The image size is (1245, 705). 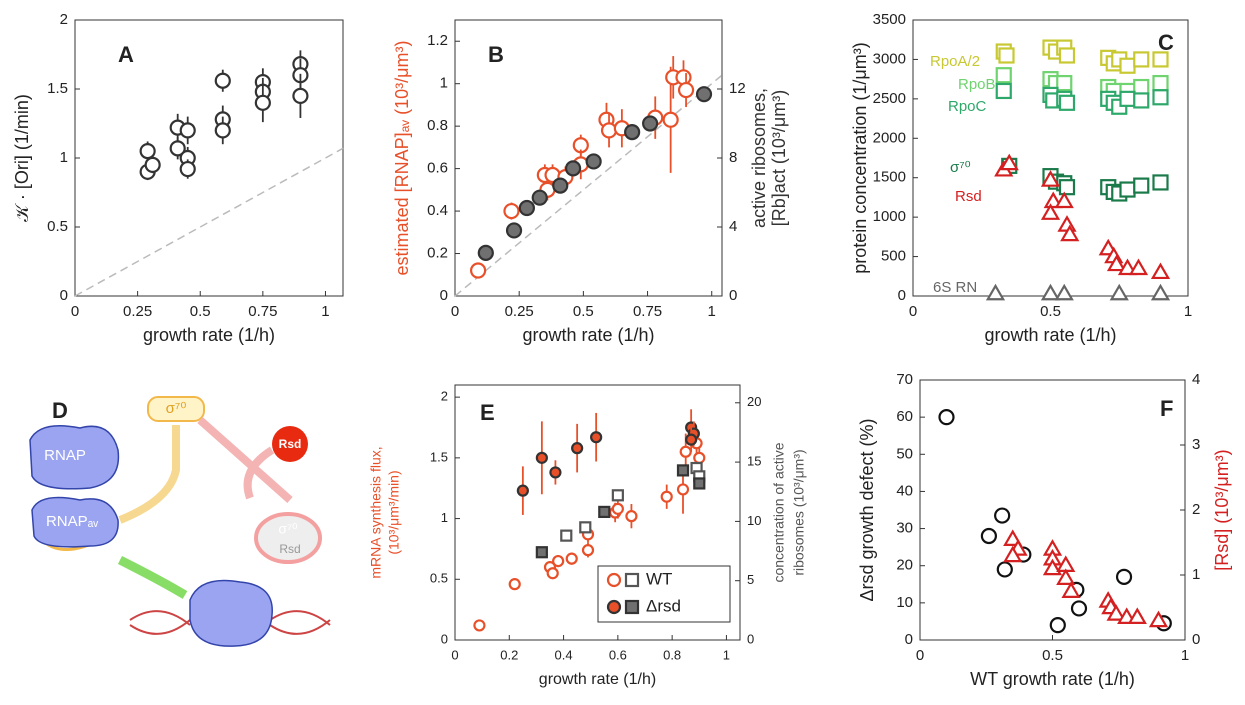 What do you see at coordinates (889, 137) in the screenshot?
I see `y-tick-label: 2000` at bounding box center [889, 137].